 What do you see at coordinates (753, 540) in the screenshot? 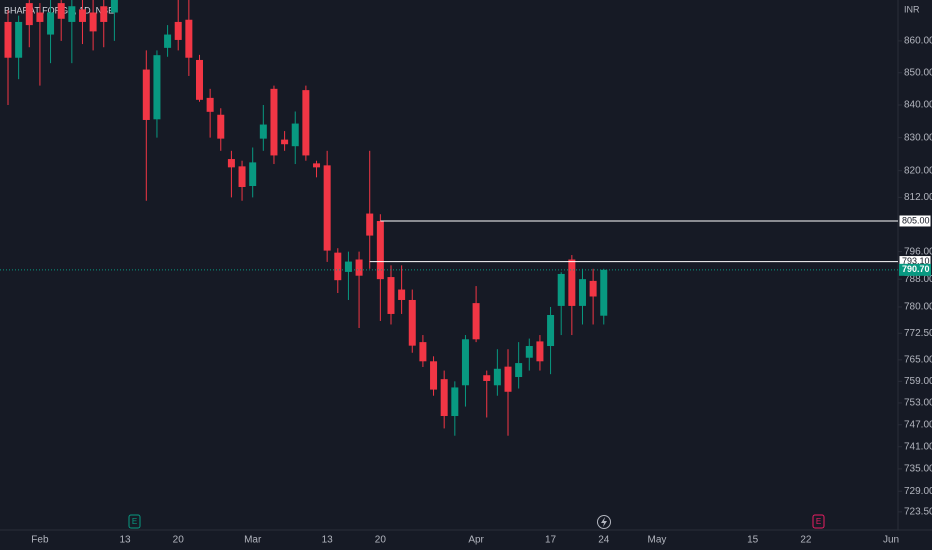
I see `x-tick-label: 15` at bounding box center [753, 540].